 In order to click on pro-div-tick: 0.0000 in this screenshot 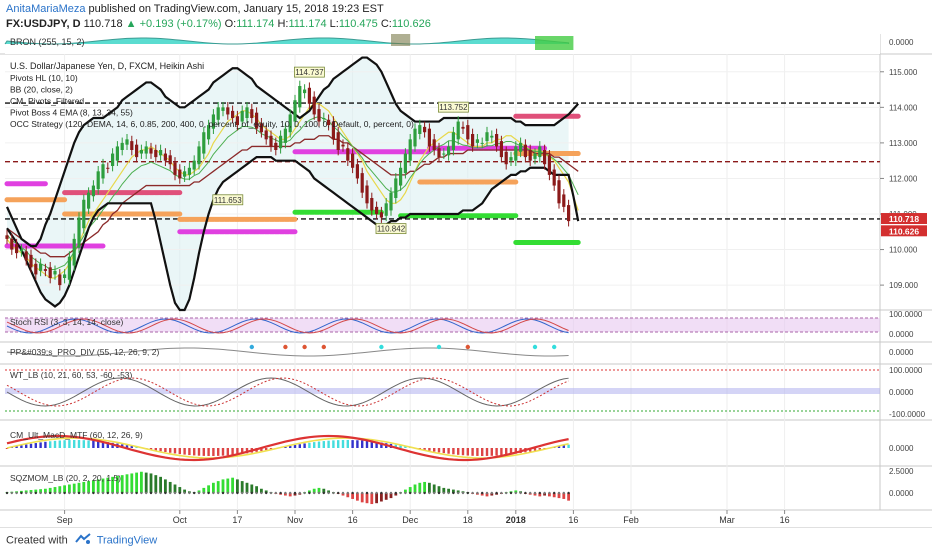, I will do `click(901, 352)`.